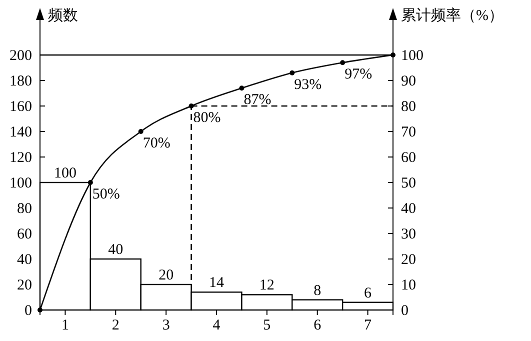  Describe the element at coordinates (166, 326) in the screenshot. I see `x-tick-label: 3` at that location.